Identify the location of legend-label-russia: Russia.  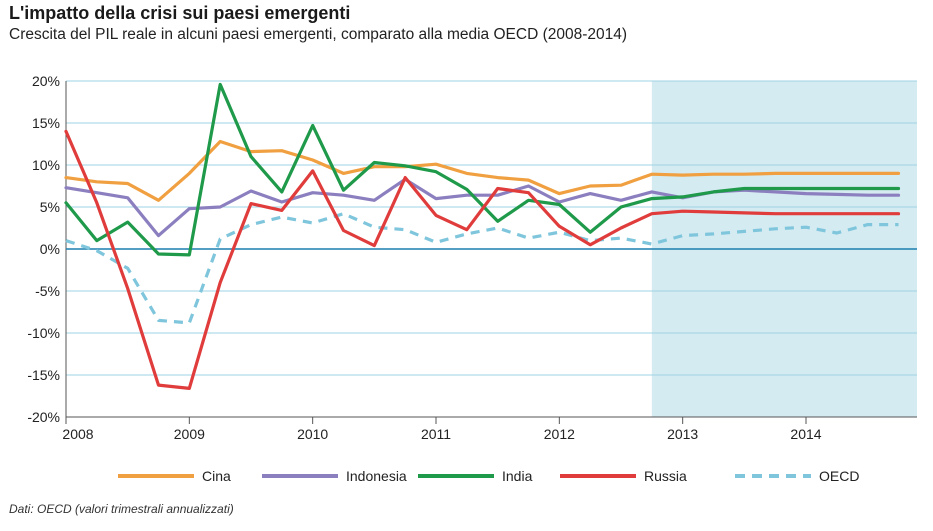
(665, 476).